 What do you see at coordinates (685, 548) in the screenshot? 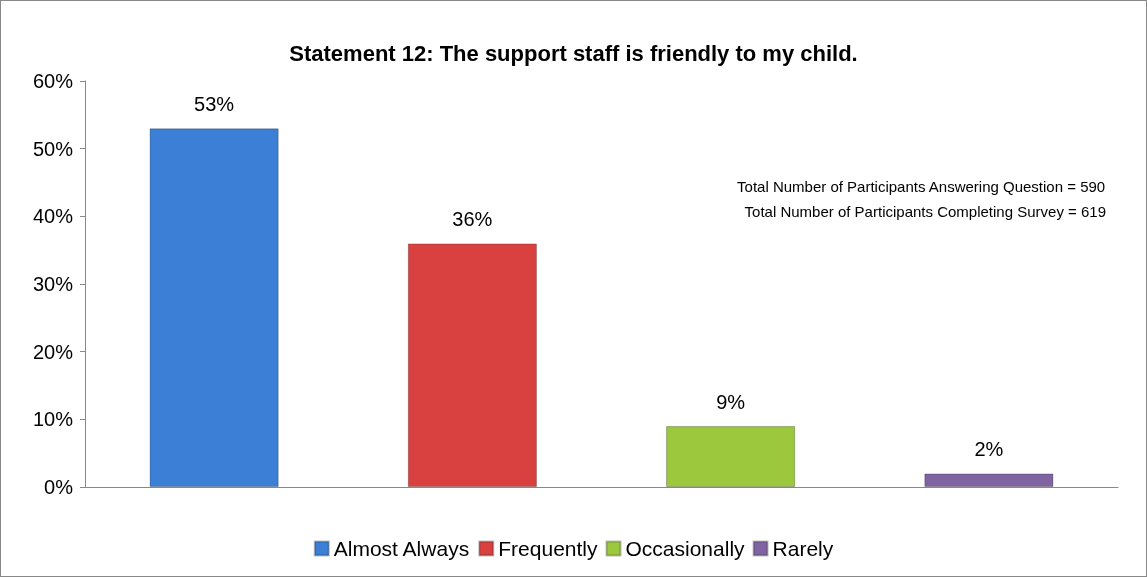
I see `legend-label: Occasionally` at bounding box center [685, 548].